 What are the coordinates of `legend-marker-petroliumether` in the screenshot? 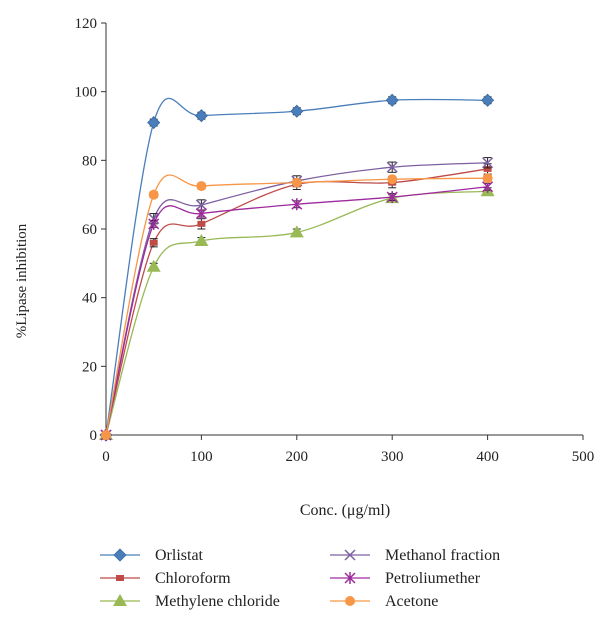 It's located at (350, 578).